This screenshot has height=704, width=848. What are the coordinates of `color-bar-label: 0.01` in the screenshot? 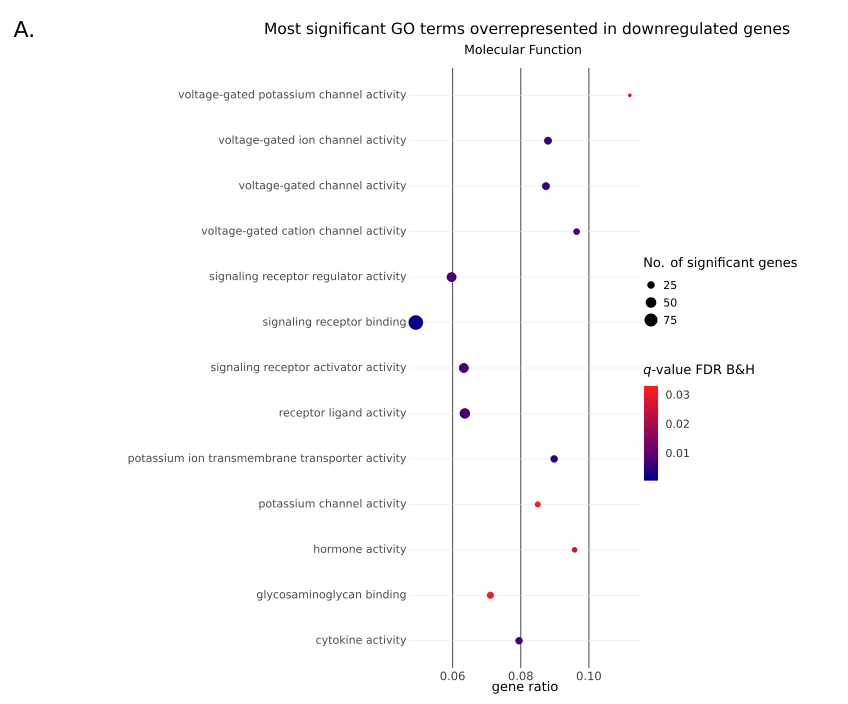 It's located at (677, 453).